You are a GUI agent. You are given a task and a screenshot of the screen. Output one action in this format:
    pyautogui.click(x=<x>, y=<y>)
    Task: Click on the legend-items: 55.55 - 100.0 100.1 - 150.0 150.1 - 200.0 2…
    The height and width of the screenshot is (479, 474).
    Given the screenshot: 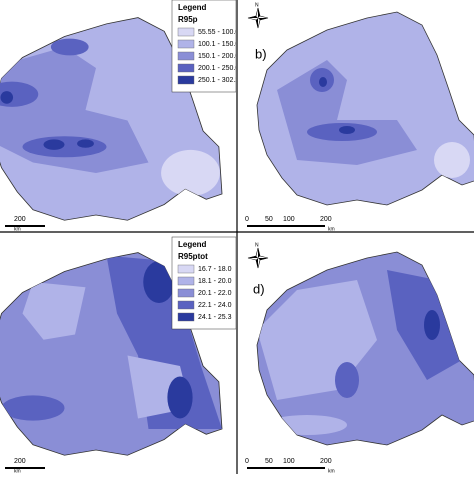 What is the action you would take?
    pyautogui.click(x=208, y=56)
    